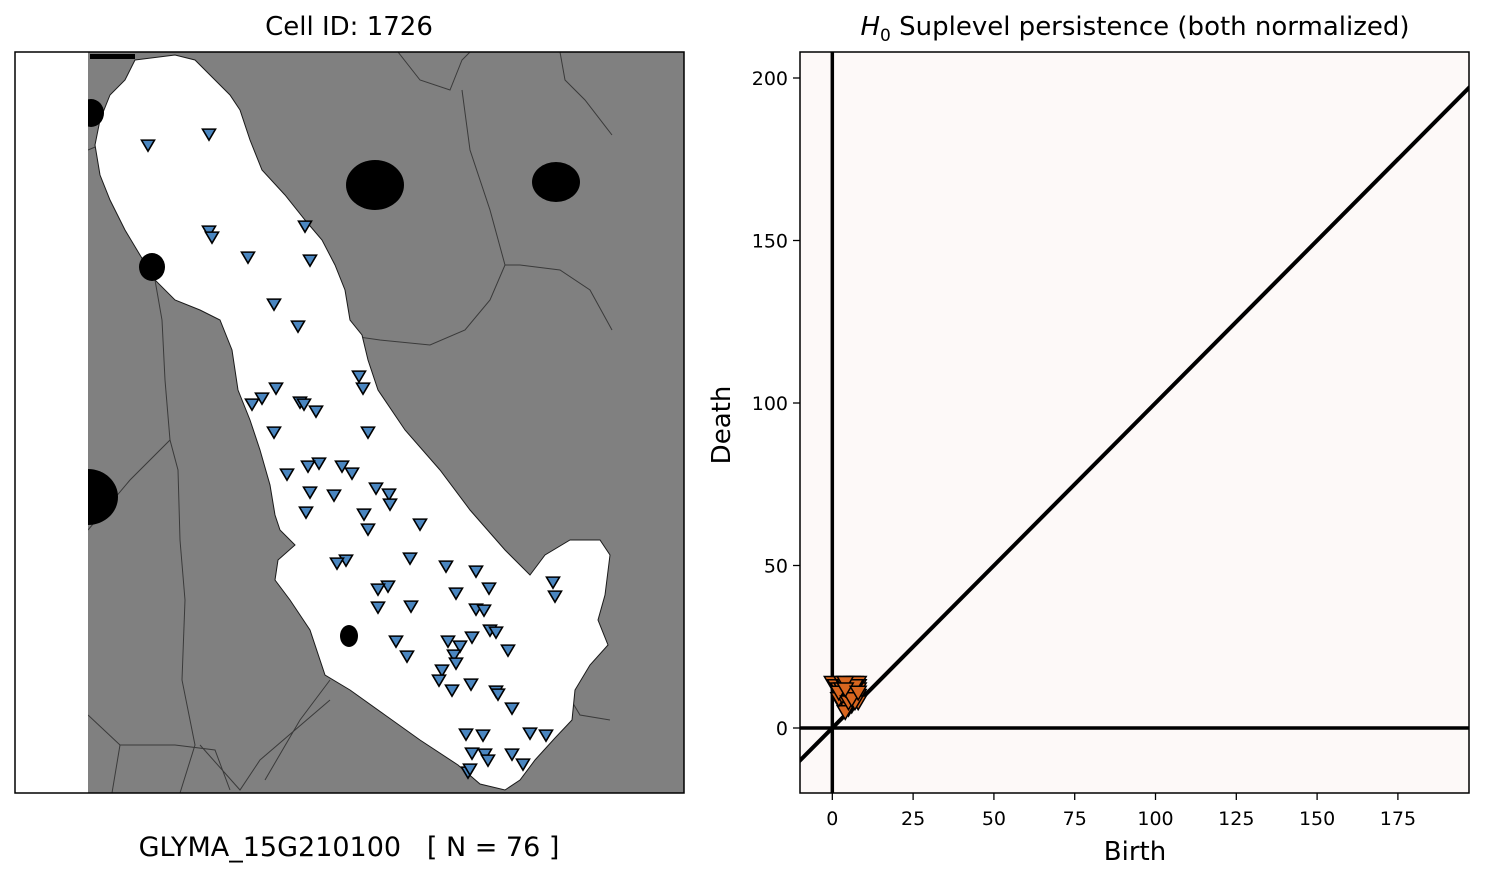  I want to click on scale-bar, so click(112, 56).